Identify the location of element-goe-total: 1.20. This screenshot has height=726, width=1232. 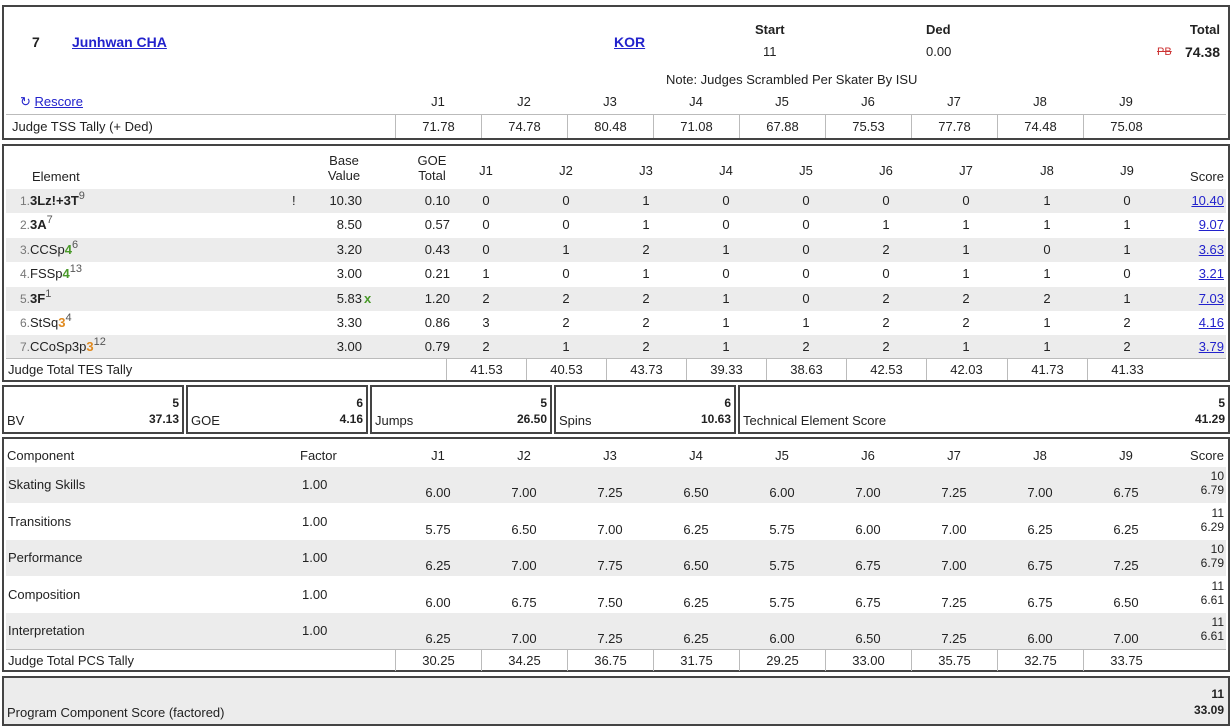
(437, 298).